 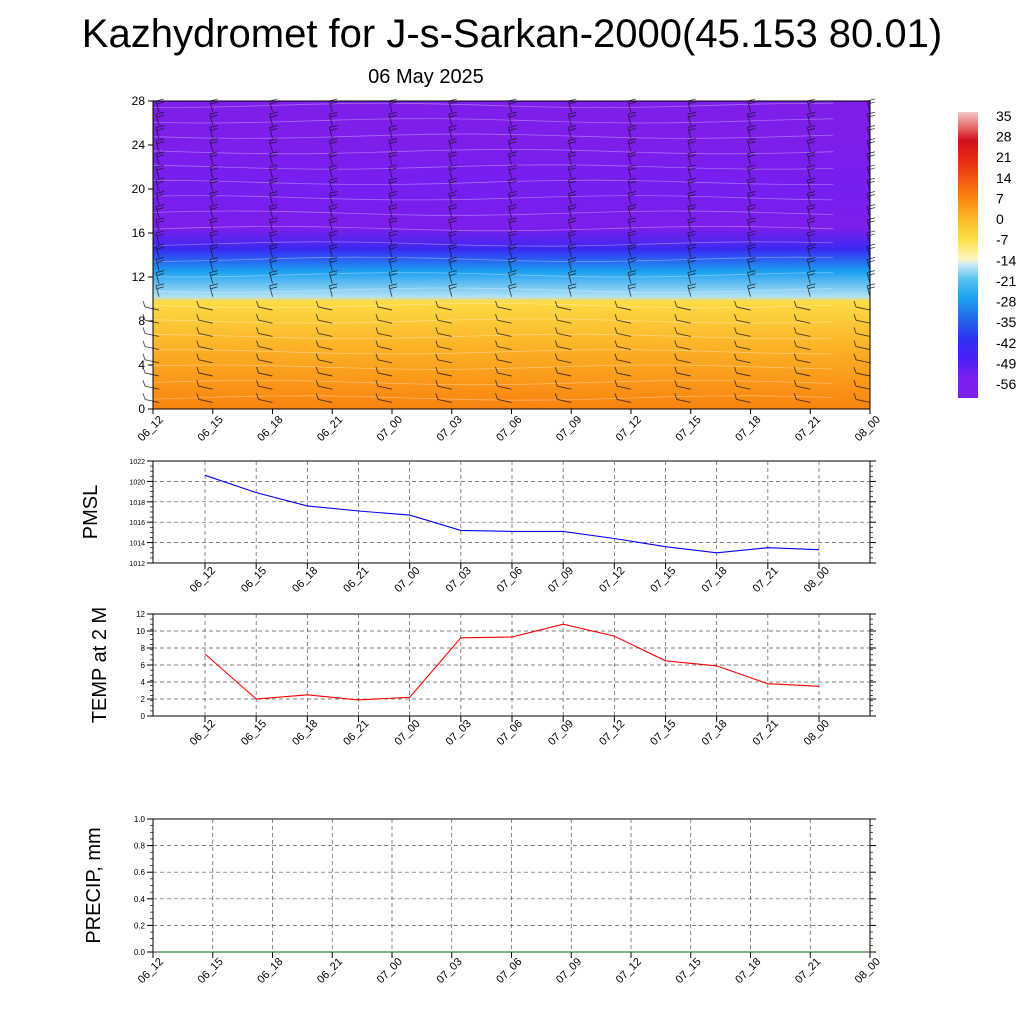 I want to click on colorbar-label: -35, so click(x=1006, y=322).